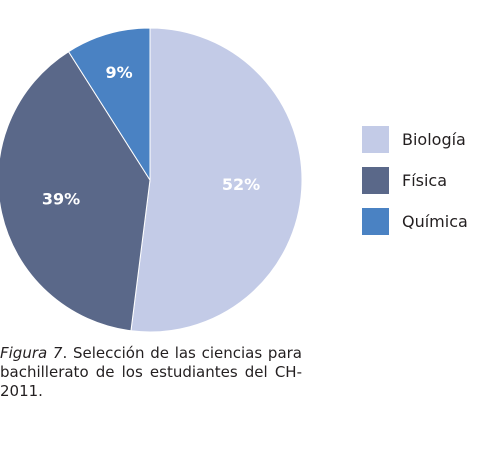 This screenshot has height=453, width=494. I want to click on legend-label-fisica: Física, so click(425, 180).